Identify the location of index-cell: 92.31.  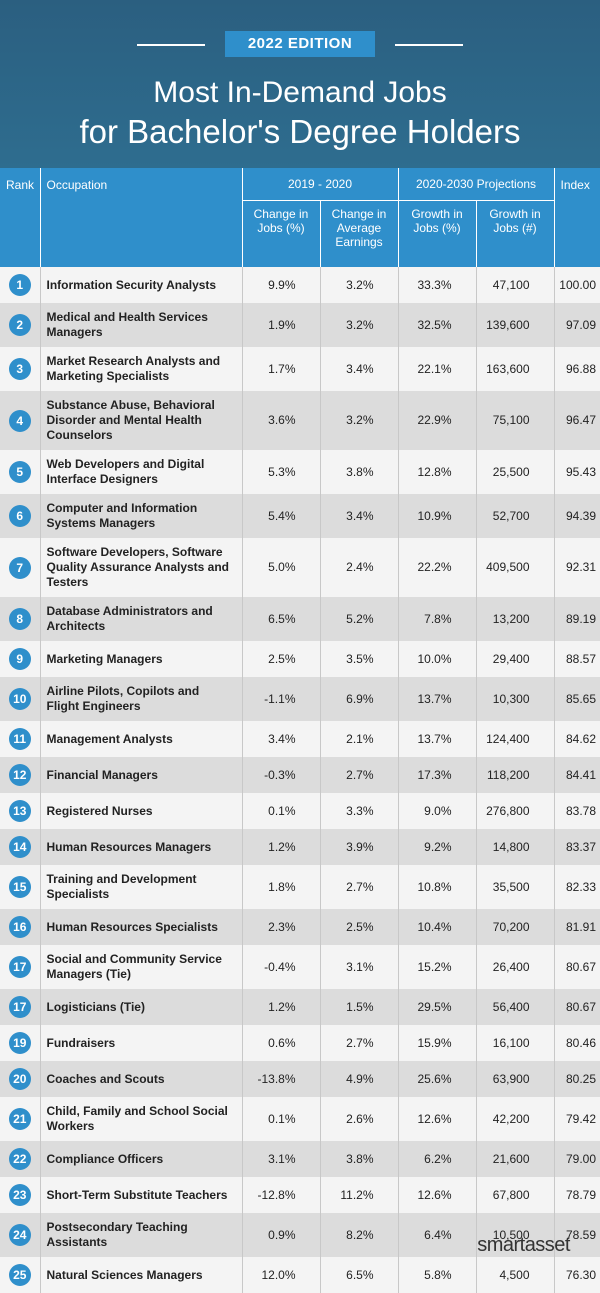
(576, 567).